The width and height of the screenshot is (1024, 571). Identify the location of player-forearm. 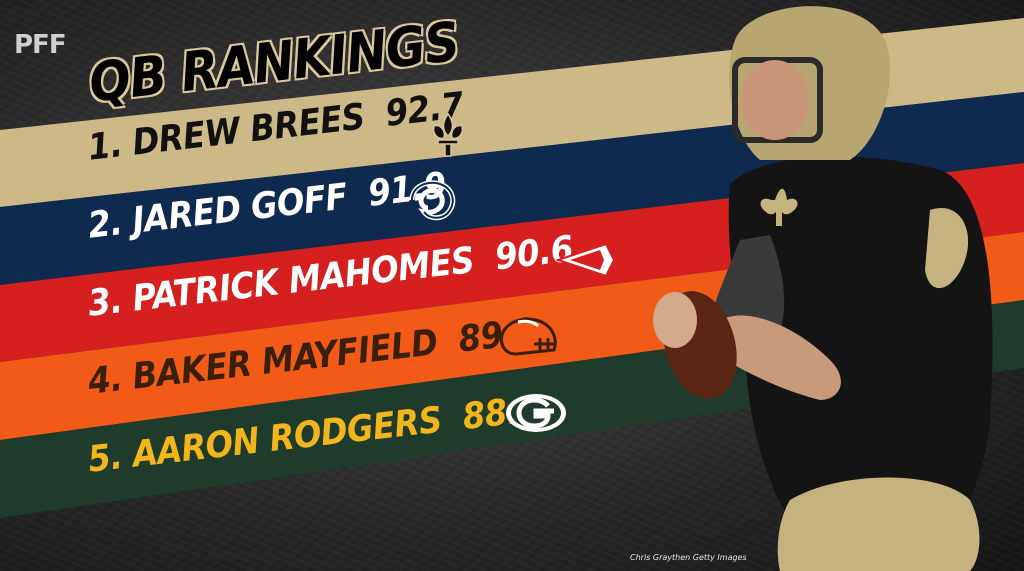
(775, 357).